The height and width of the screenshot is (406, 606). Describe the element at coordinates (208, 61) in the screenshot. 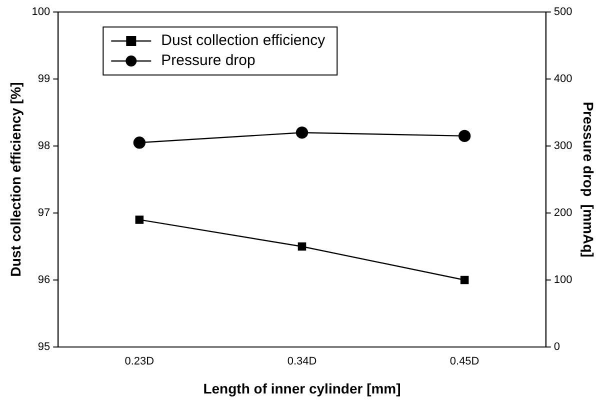

I see `legend-label: Pressure drop` at that location.